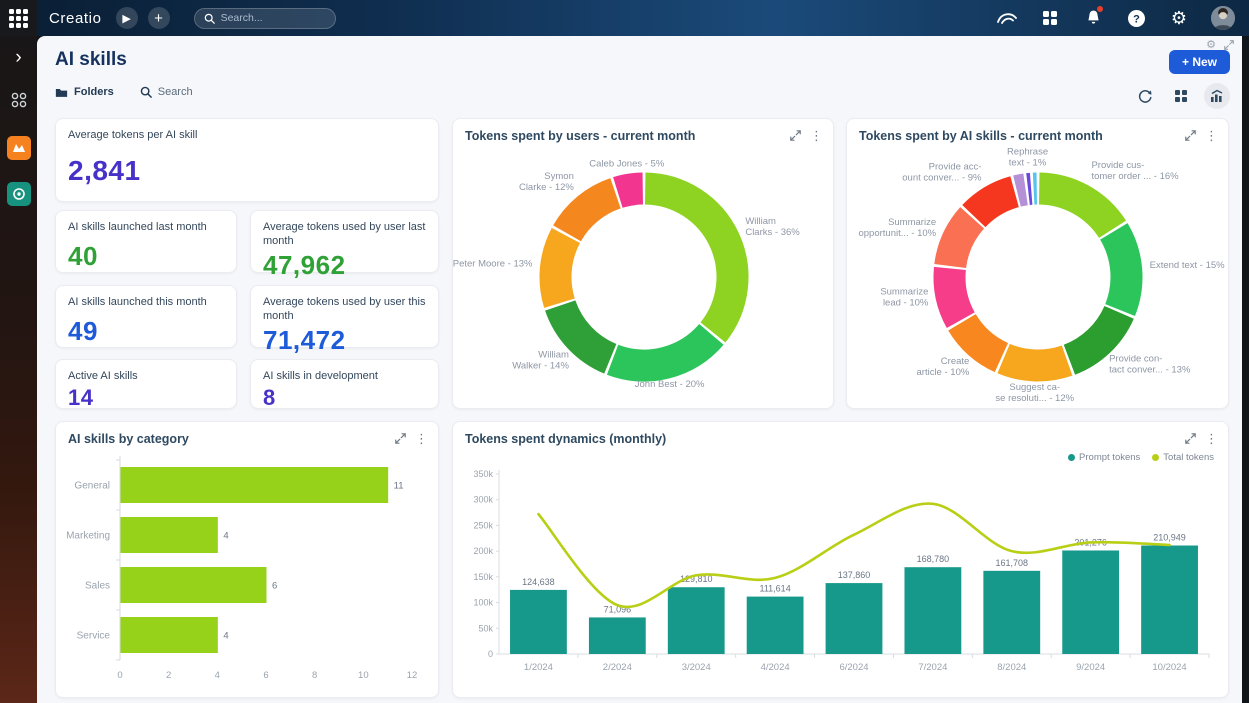 This screenshot has height=703, width=1249. I want to click on kpi-label: Active AI skills, so click(103, 376).